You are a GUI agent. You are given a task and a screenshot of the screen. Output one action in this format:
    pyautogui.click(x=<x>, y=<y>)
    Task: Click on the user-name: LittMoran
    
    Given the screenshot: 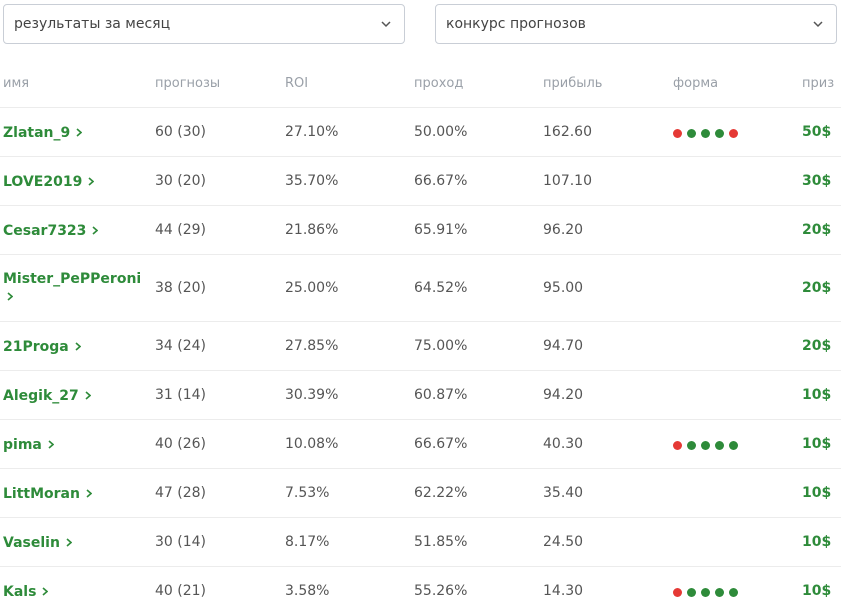 What is the action you would take?
    pyautogui.click(x=41, y=494)
    